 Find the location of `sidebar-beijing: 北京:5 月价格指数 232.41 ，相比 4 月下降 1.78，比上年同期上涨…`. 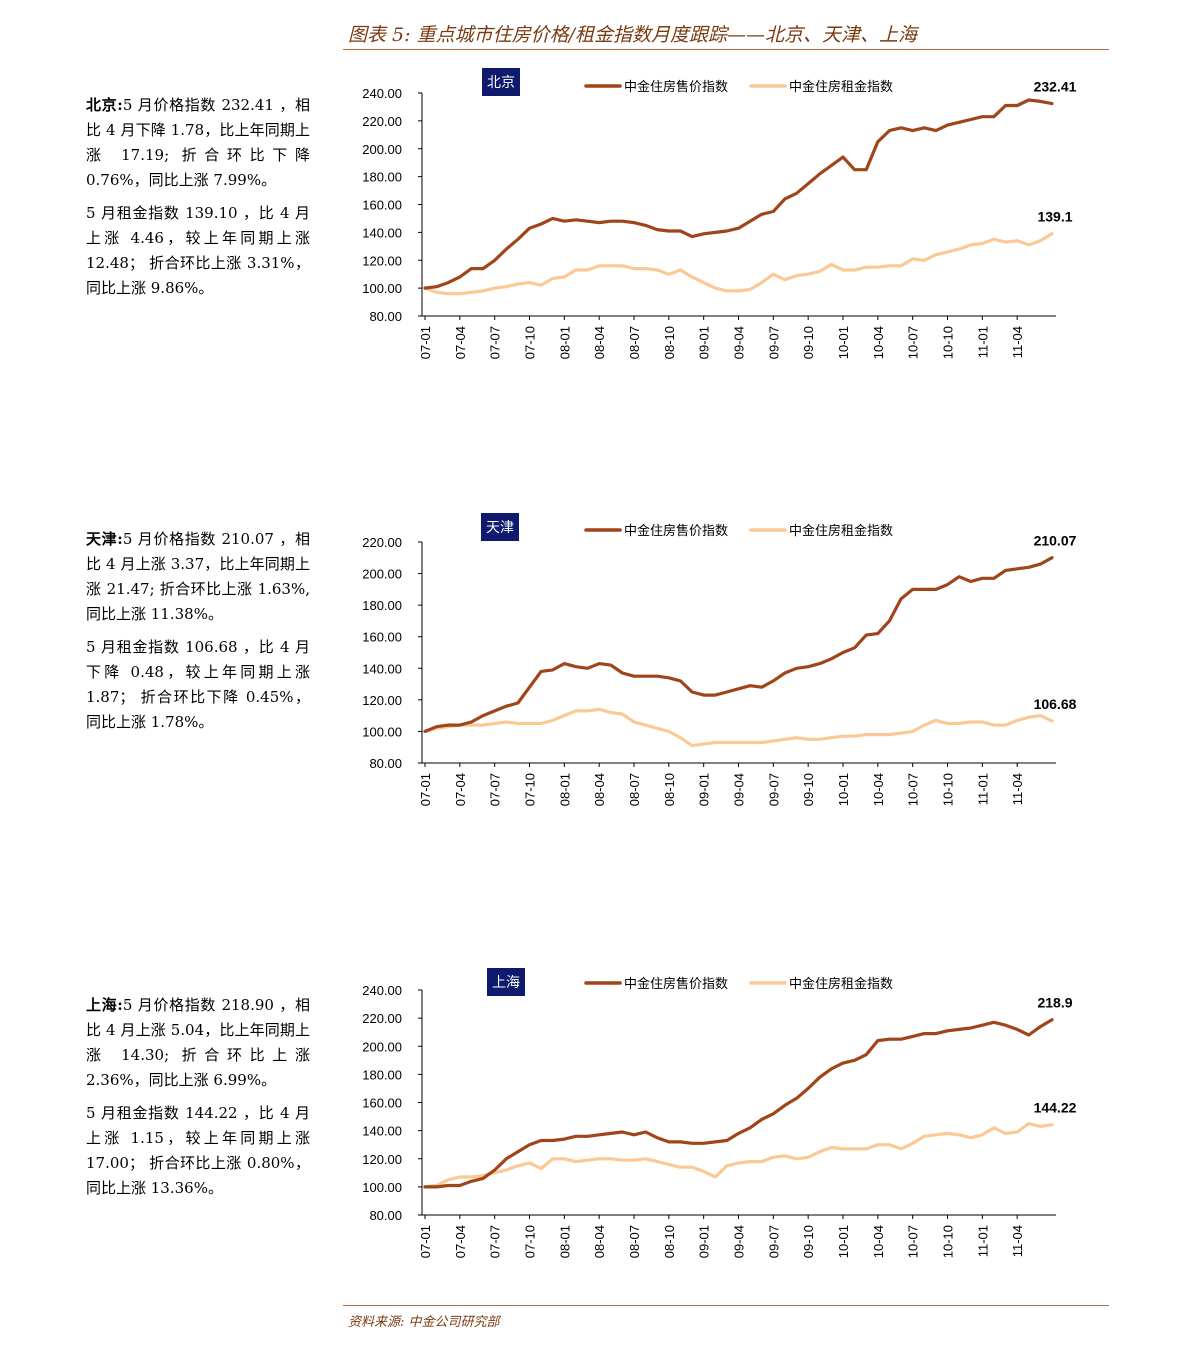

sidebar-beijing: 北京:5 月价格指数 232.41 ，相比 4 月下降 1.78，比上年同期上涨… is located at coordinates (198, 201).